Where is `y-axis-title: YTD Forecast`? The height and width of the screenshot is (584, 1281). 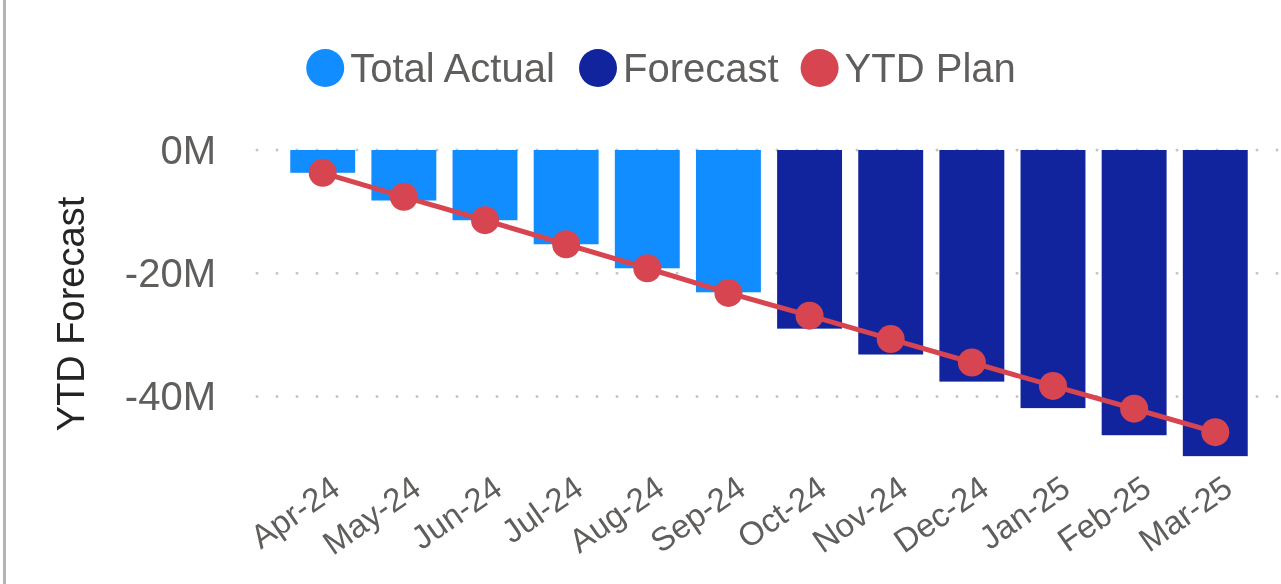
y-axis-title: YTD Forecast is located at coordinates (71, 314).